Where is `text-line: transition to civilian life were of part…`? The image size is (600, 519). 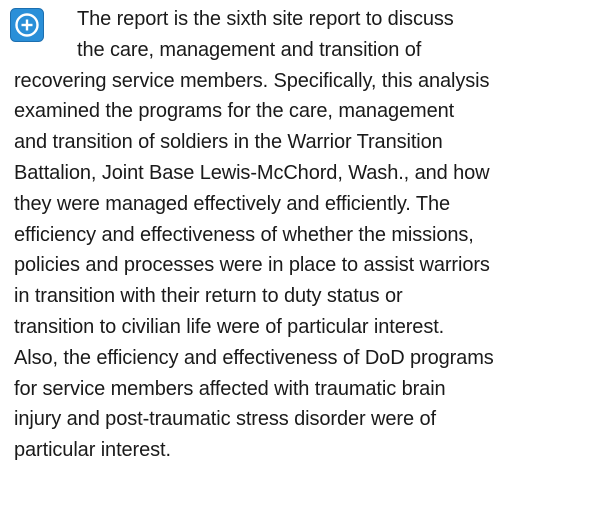
text-line: transition to civilian life were of part… is located at coordinates (229, 326).